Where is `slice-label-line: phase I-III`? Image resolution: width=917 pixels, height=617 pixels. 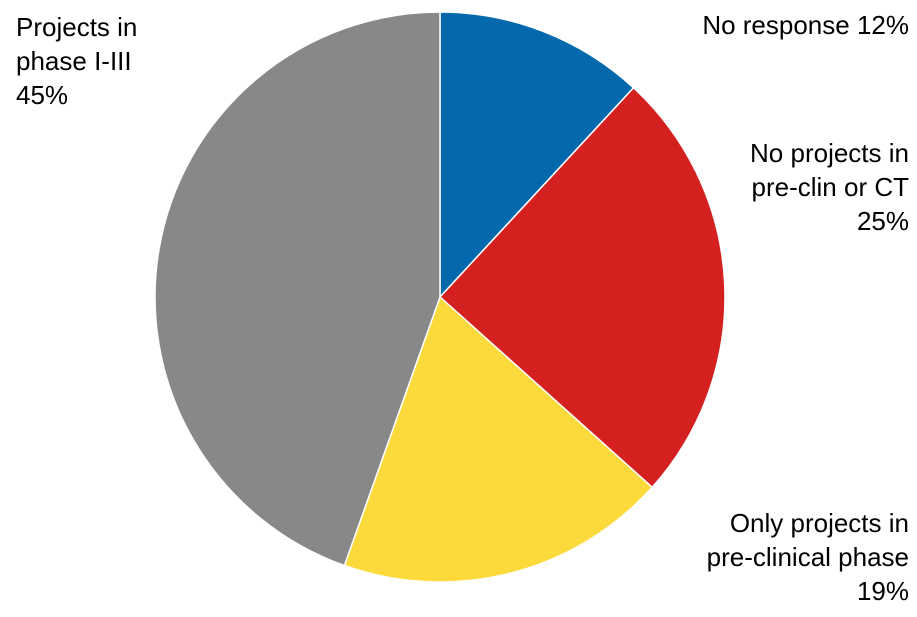
slice-label-line: phase I-III is located at coordinates (74, 61).